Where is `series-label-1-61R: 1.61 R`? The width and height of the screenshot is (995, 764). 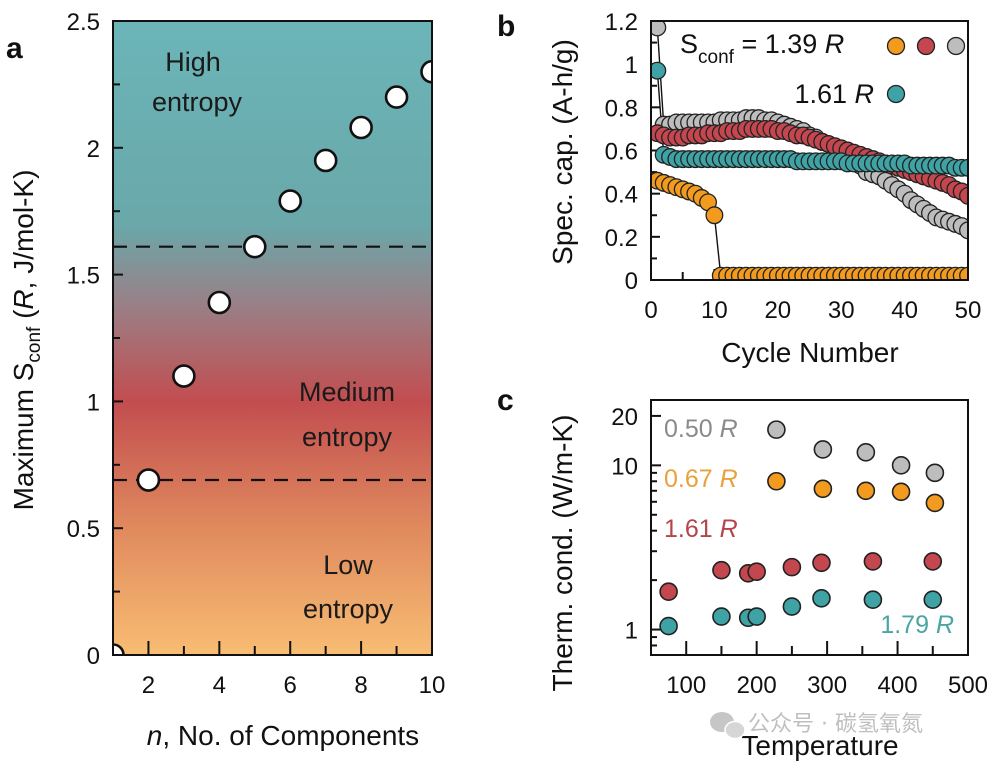 series-label-1-61R: 1.61 R is located at coordinates (701, 529).